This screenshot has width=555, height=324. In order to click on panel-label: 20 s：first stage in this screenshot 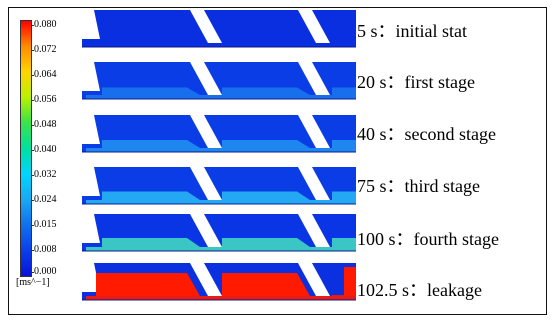, I will do `click(416, 82)`.